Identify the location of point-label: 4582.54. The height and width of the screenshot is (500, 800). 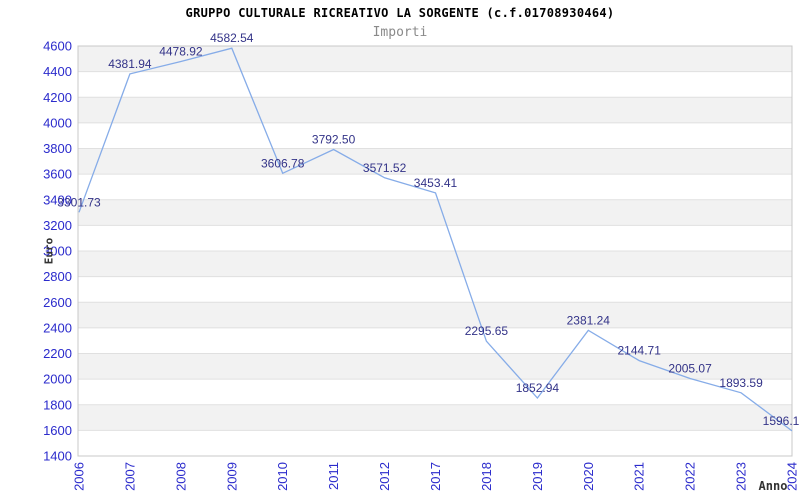
(232, 38).